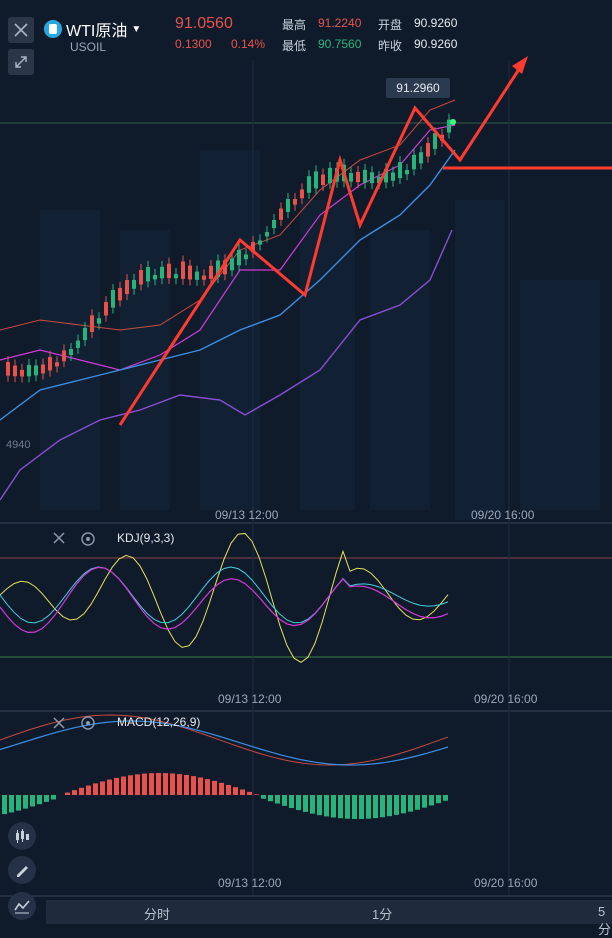  Describe the element at coordinates (53, 29) in the screenshot. I see `usoil-logo-icon` at that location.